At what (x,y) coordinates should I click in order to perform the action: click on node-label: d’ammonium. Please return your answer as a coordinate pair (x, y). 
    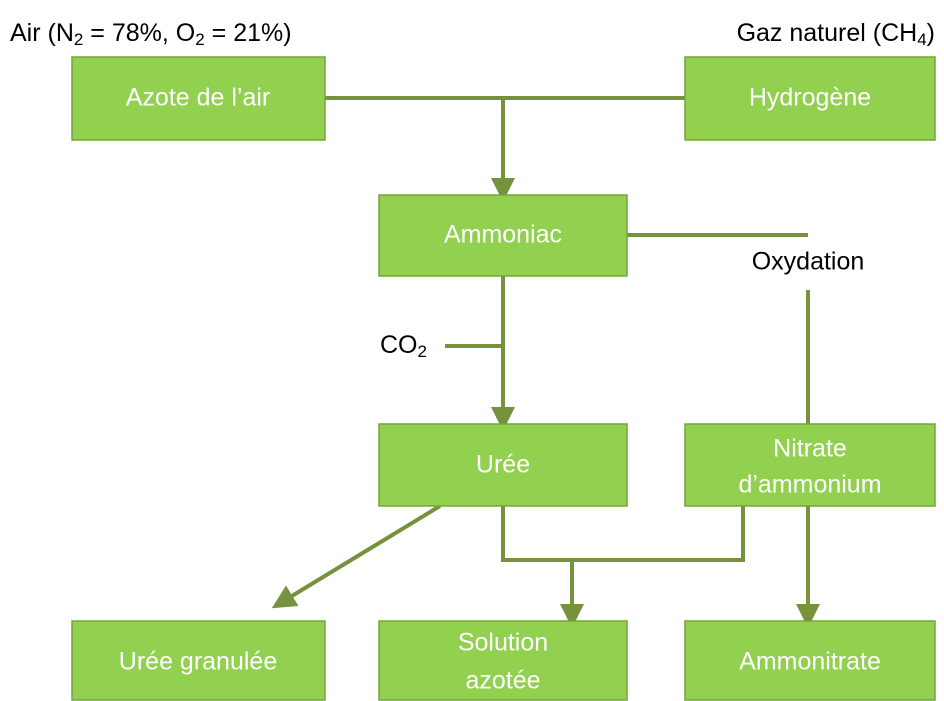
    Looking at the image, I should click on (809, 485).